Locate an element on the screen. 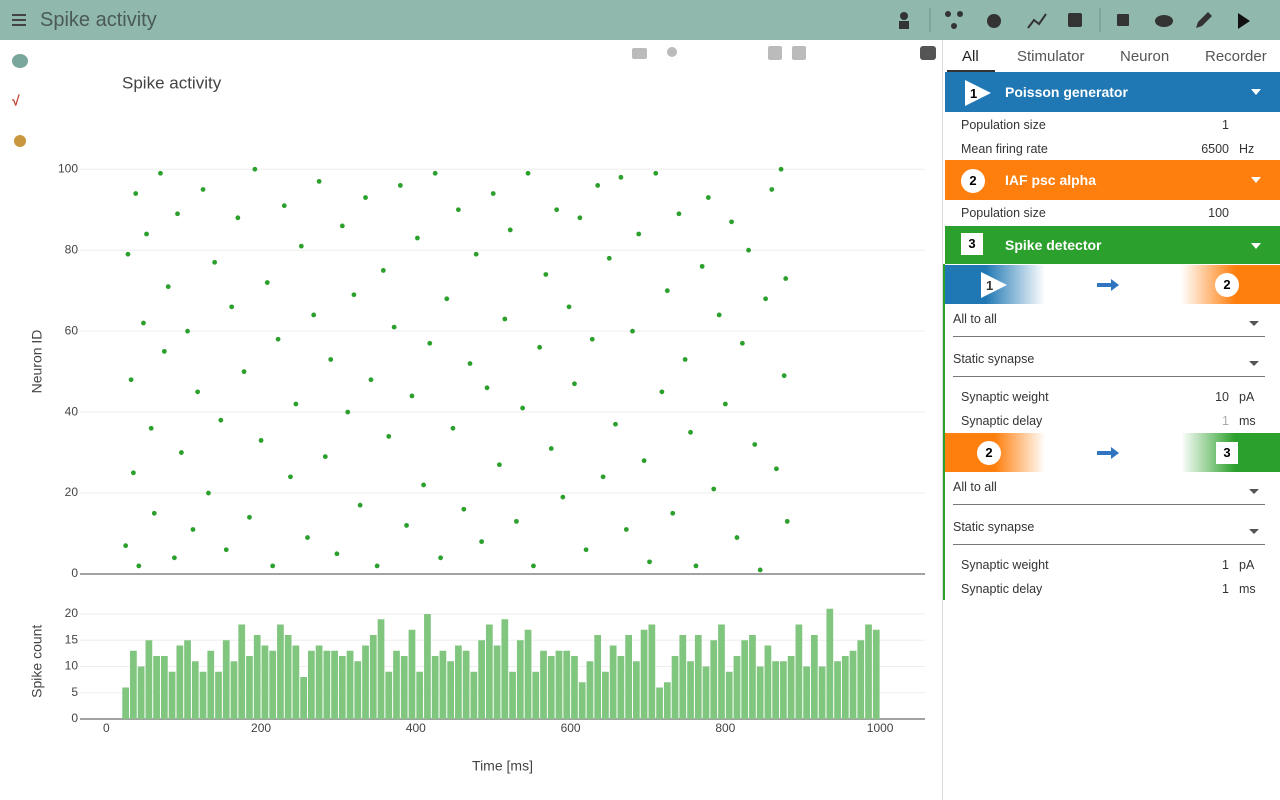  connections is located at coordinates (1111, 432).